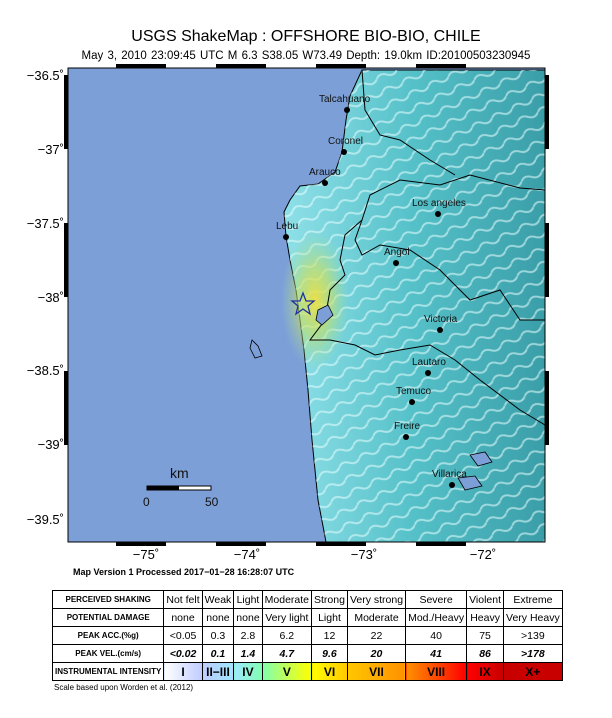  What do you see at coordinates (533, 599) in the screenshot?
I see `legend-cell: Extreme` at bounding box center [533, 599].